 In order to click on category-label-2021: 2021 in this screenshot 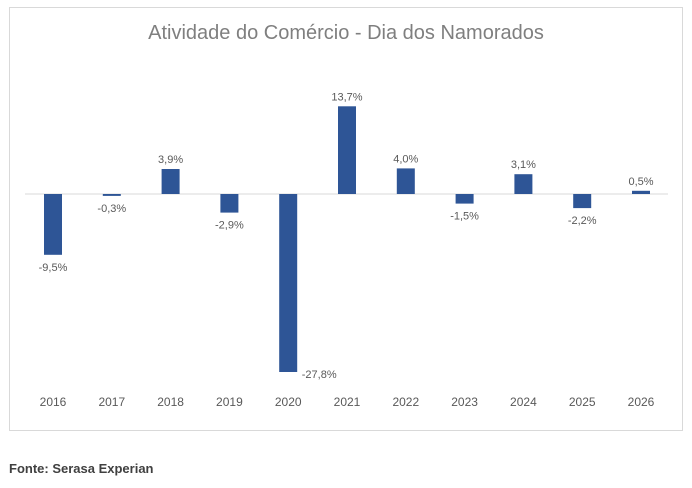, I will do `click(347, 402)`.